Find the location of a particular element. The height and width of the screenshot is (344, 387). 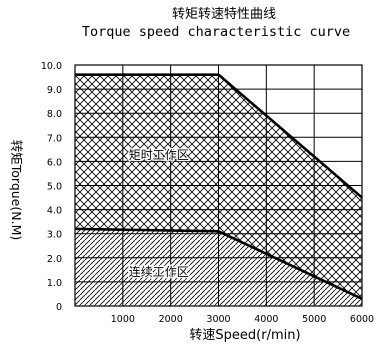

y-tick-label: 10.0 is located at coordinates (51, 66).